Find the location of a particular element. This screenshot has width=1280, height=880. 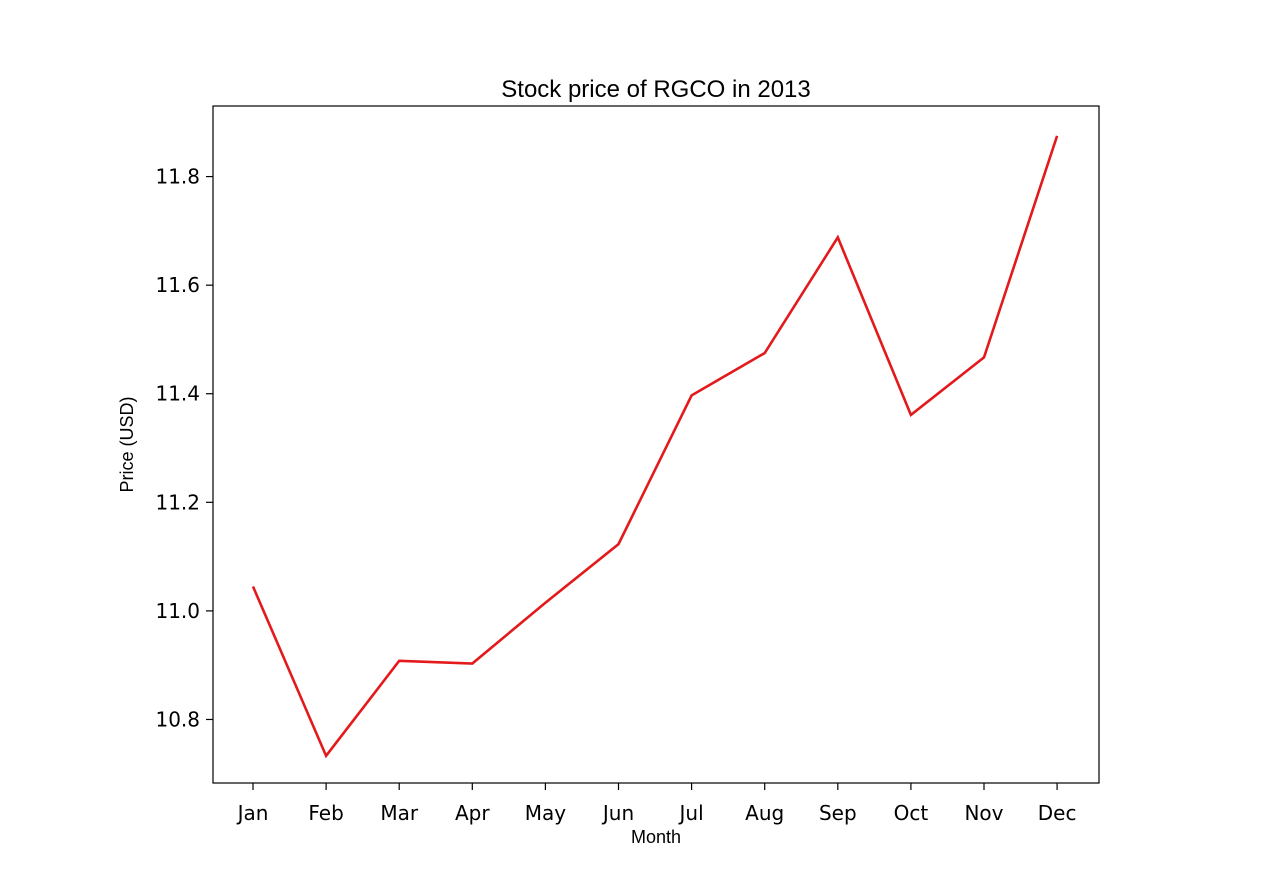

x-tick-label: Sep is located at coordinates (838, 813).